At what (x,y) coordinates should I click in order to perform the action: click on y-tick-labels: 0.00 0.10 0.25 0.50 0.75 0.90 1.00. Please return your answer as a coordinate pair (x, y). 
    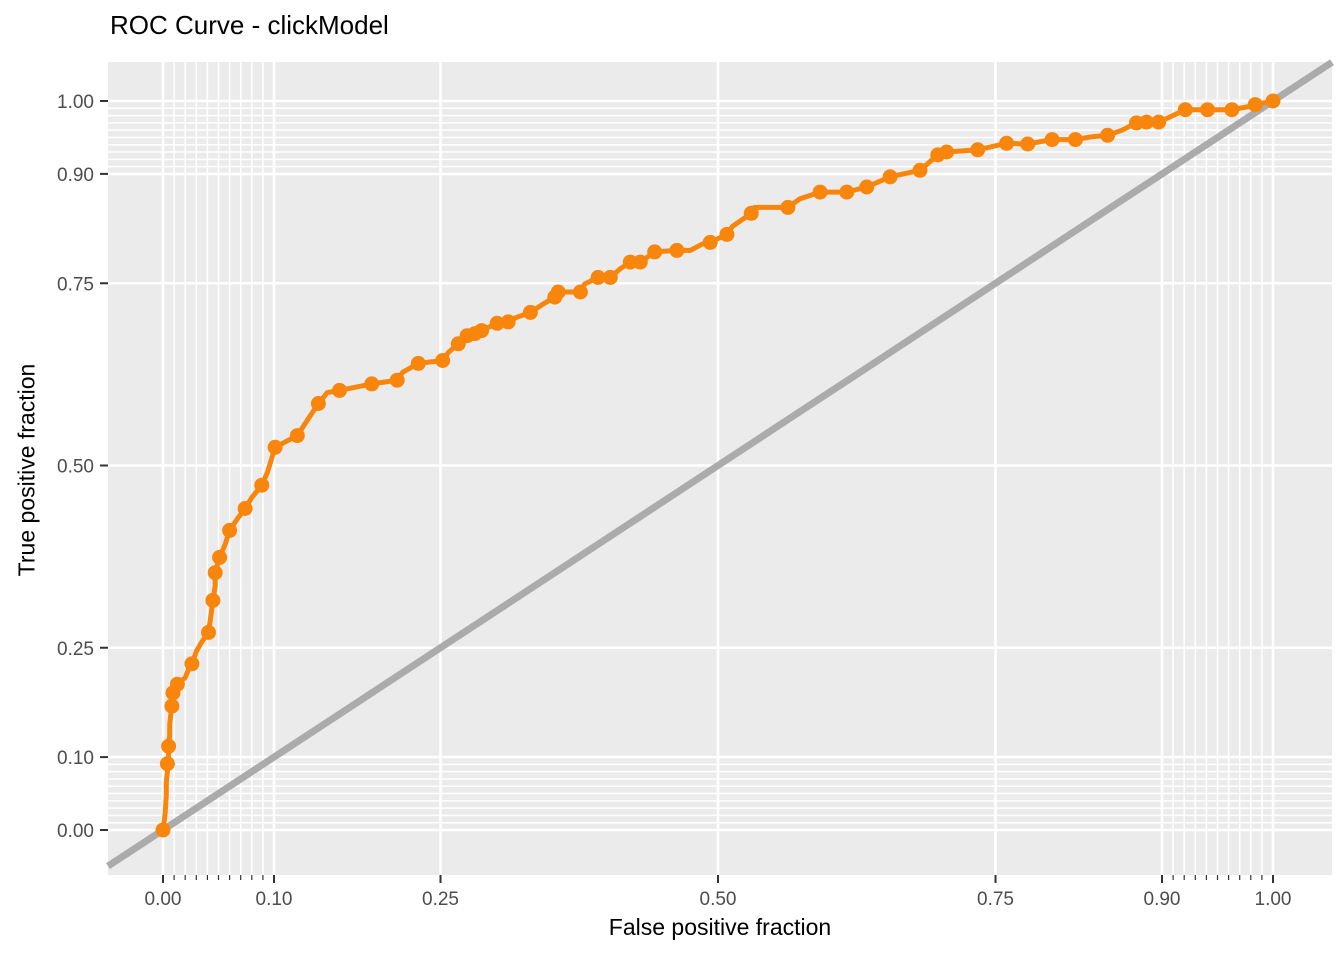
    Looking at the image, I should click on (75, 467).